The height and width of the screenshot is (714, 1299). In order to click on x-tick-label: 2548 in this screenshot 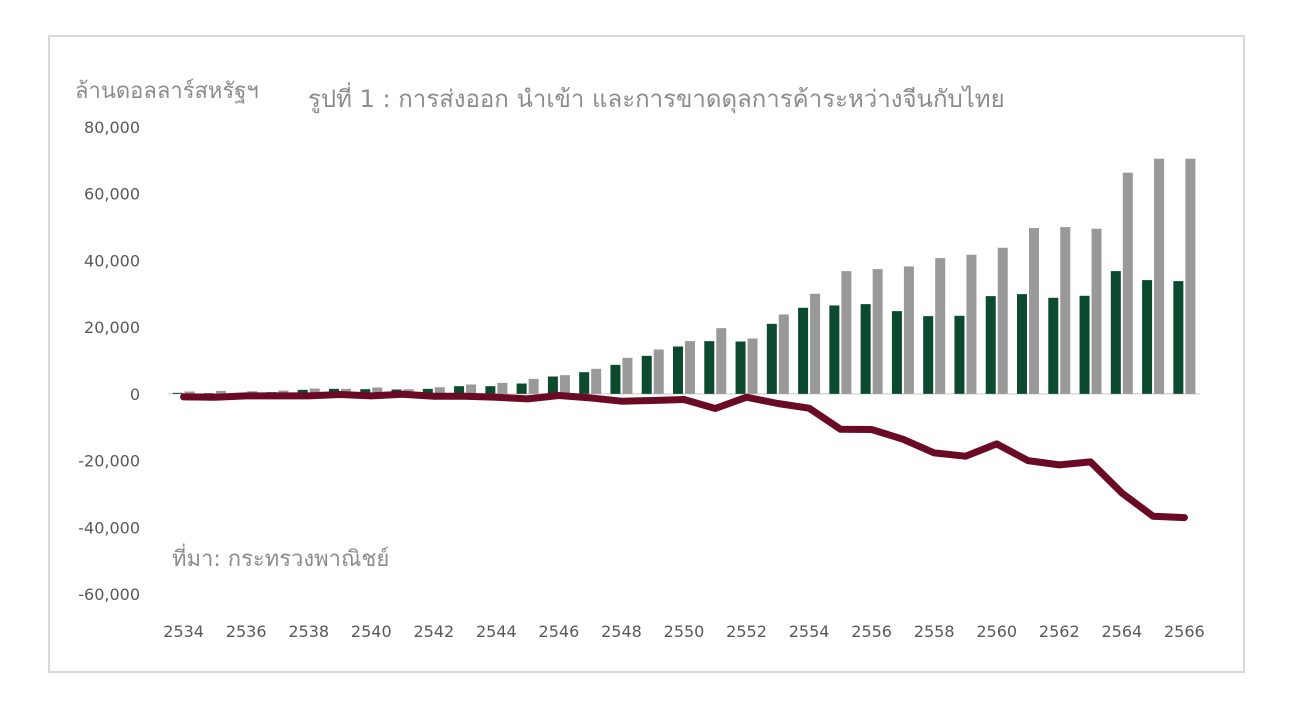, I will do `click(621, 631)`.